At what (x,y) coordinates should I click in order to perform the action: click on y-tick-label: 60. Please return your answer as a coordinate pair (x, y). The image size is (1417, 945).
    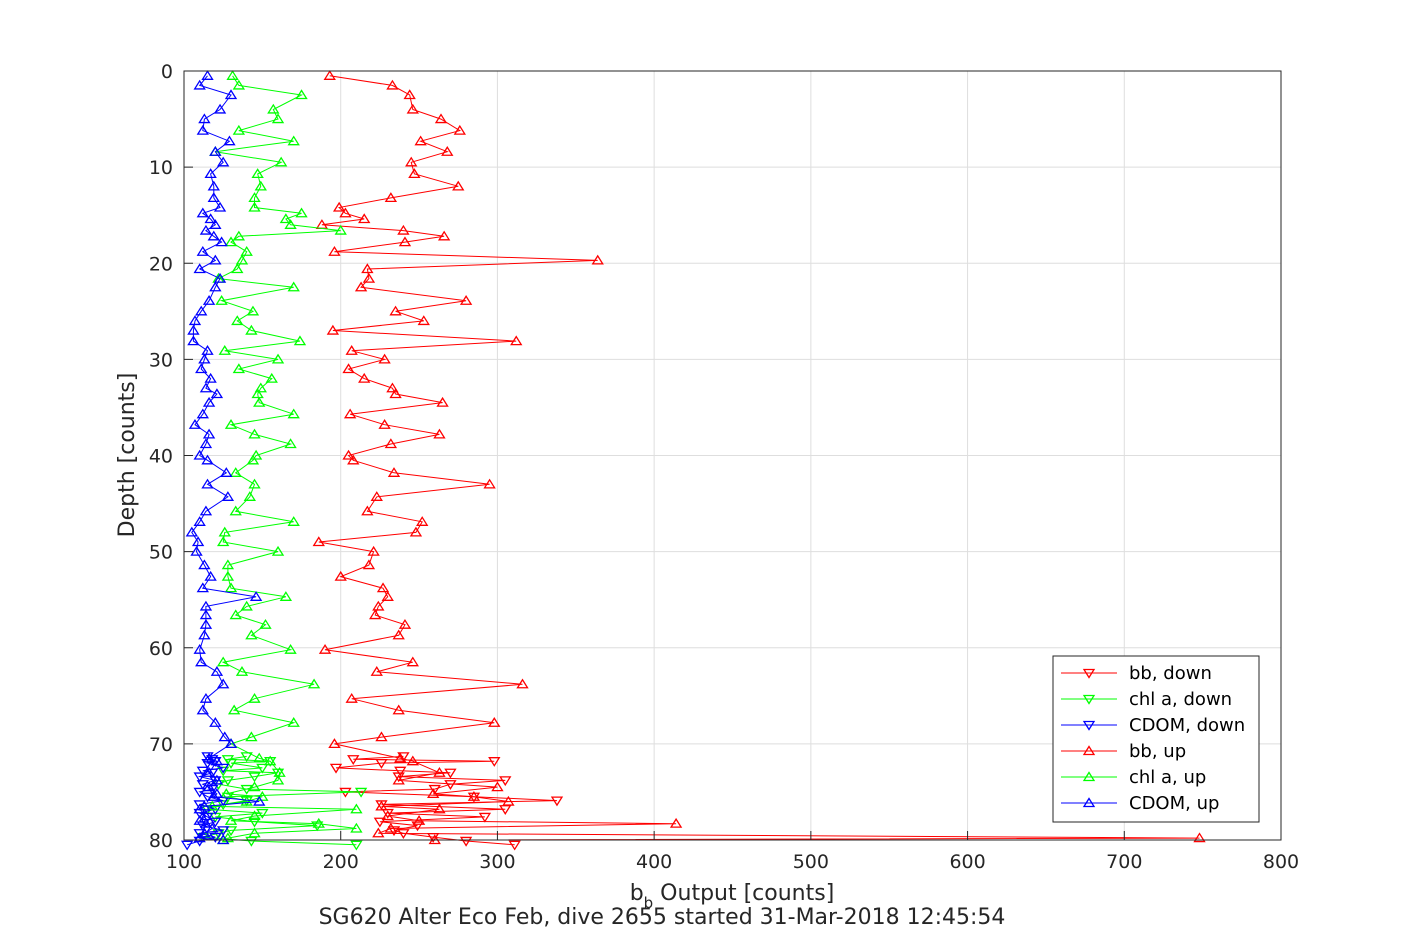
    Looking at the image, I should click on (161, 649).